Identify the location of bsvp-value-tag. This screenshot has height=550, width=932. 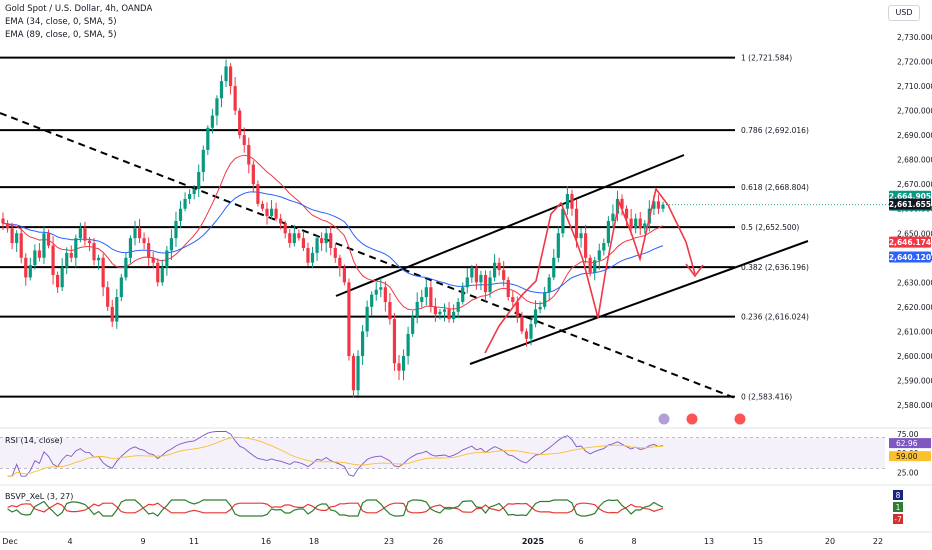
(898, 495).